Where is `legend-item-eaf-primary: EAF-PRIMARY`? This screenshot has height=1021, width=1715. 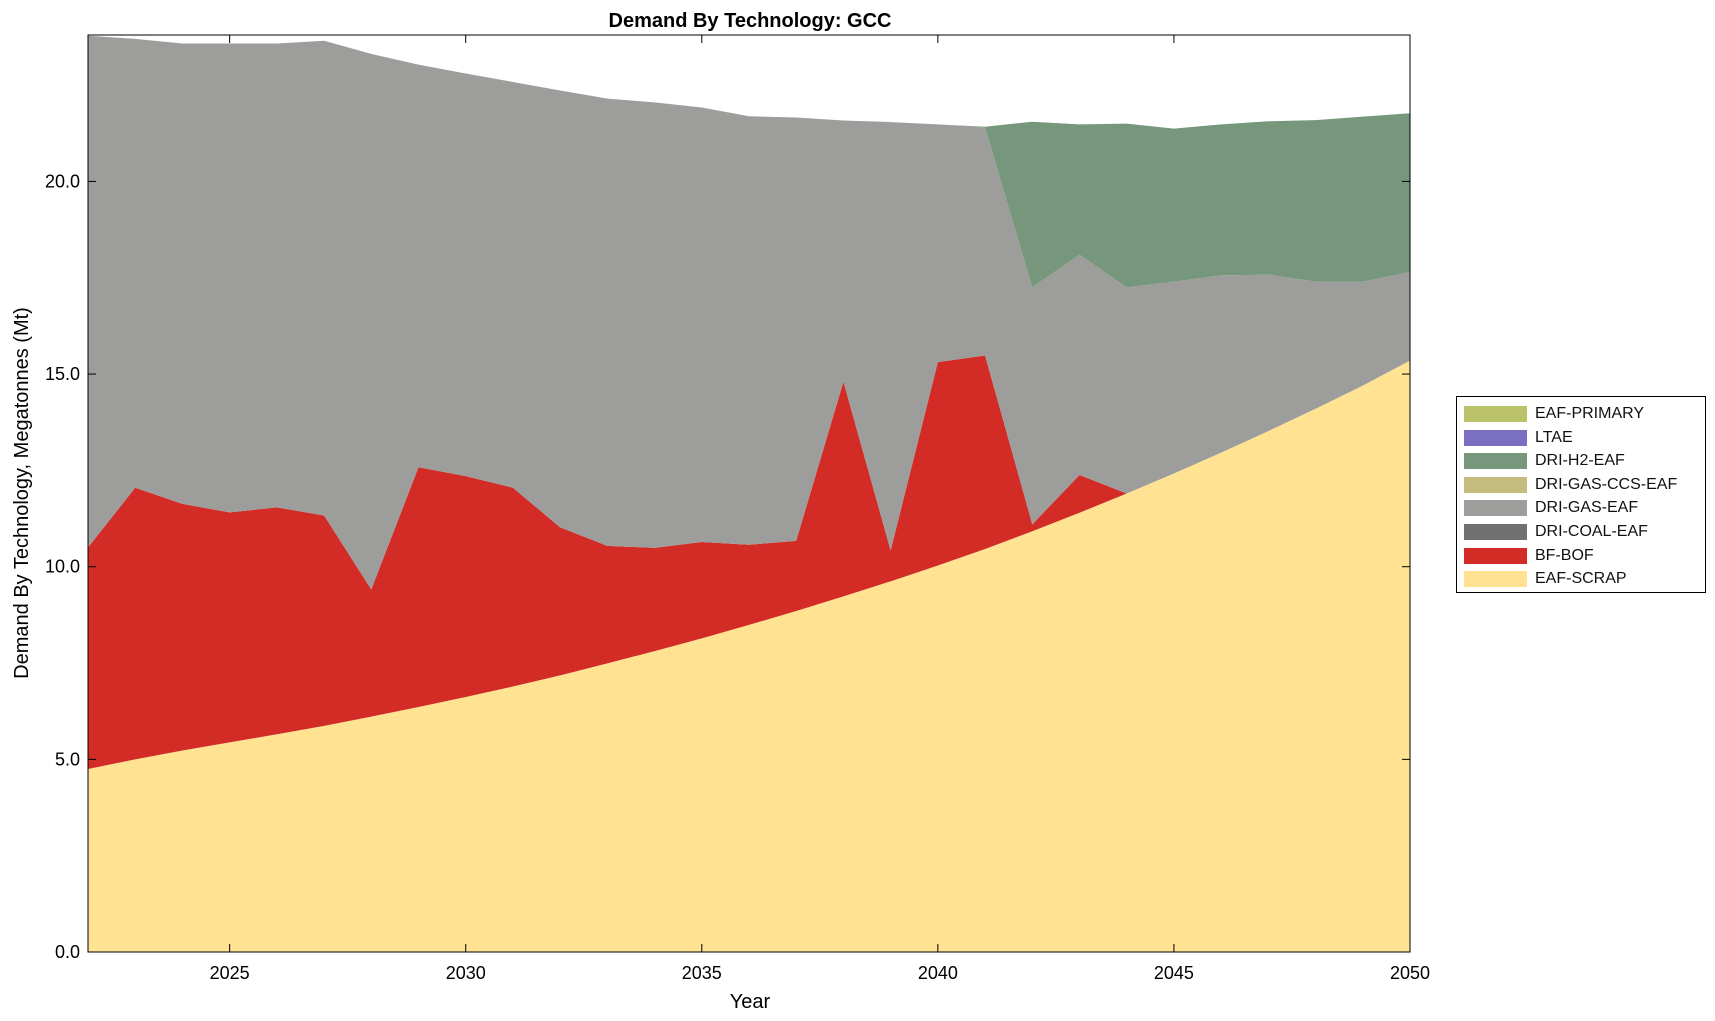
legend-item-eaf-primary: EAF-PRIMARY is located at coordinates (1554, 414).